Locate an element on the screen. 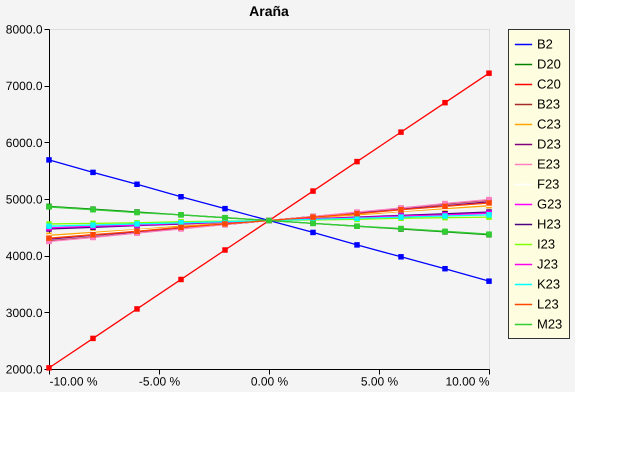  legend-label: B2 is located at coordinates (545, 44).